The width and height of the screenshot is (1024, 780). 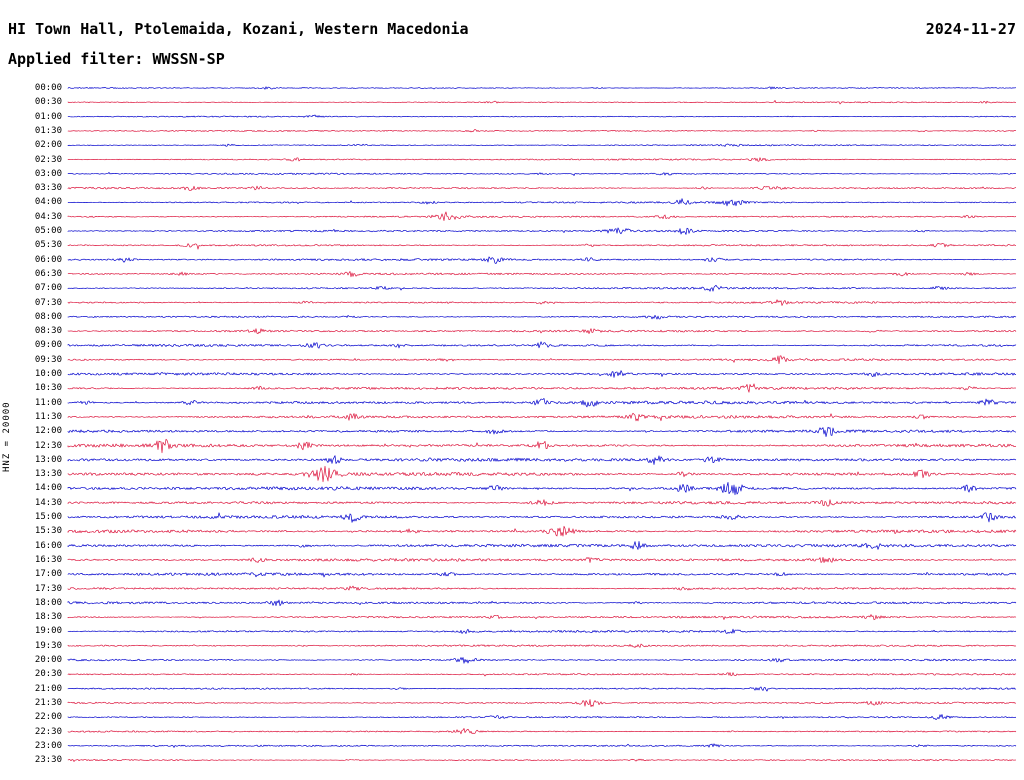 What do you see at coordinates (48, 431) in the screenshot?
I see `time-label: 12:00` at bounding box center [48, 431].